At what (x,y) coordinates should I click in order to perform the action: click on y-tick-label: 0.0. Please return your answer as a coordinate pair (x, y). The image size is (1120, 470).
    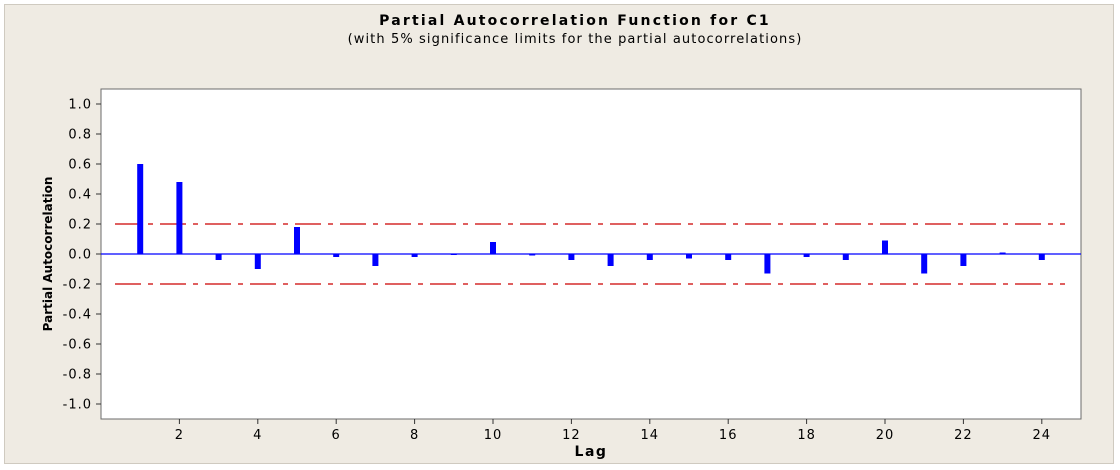
    Looking at the image, I should click on (80, 255).